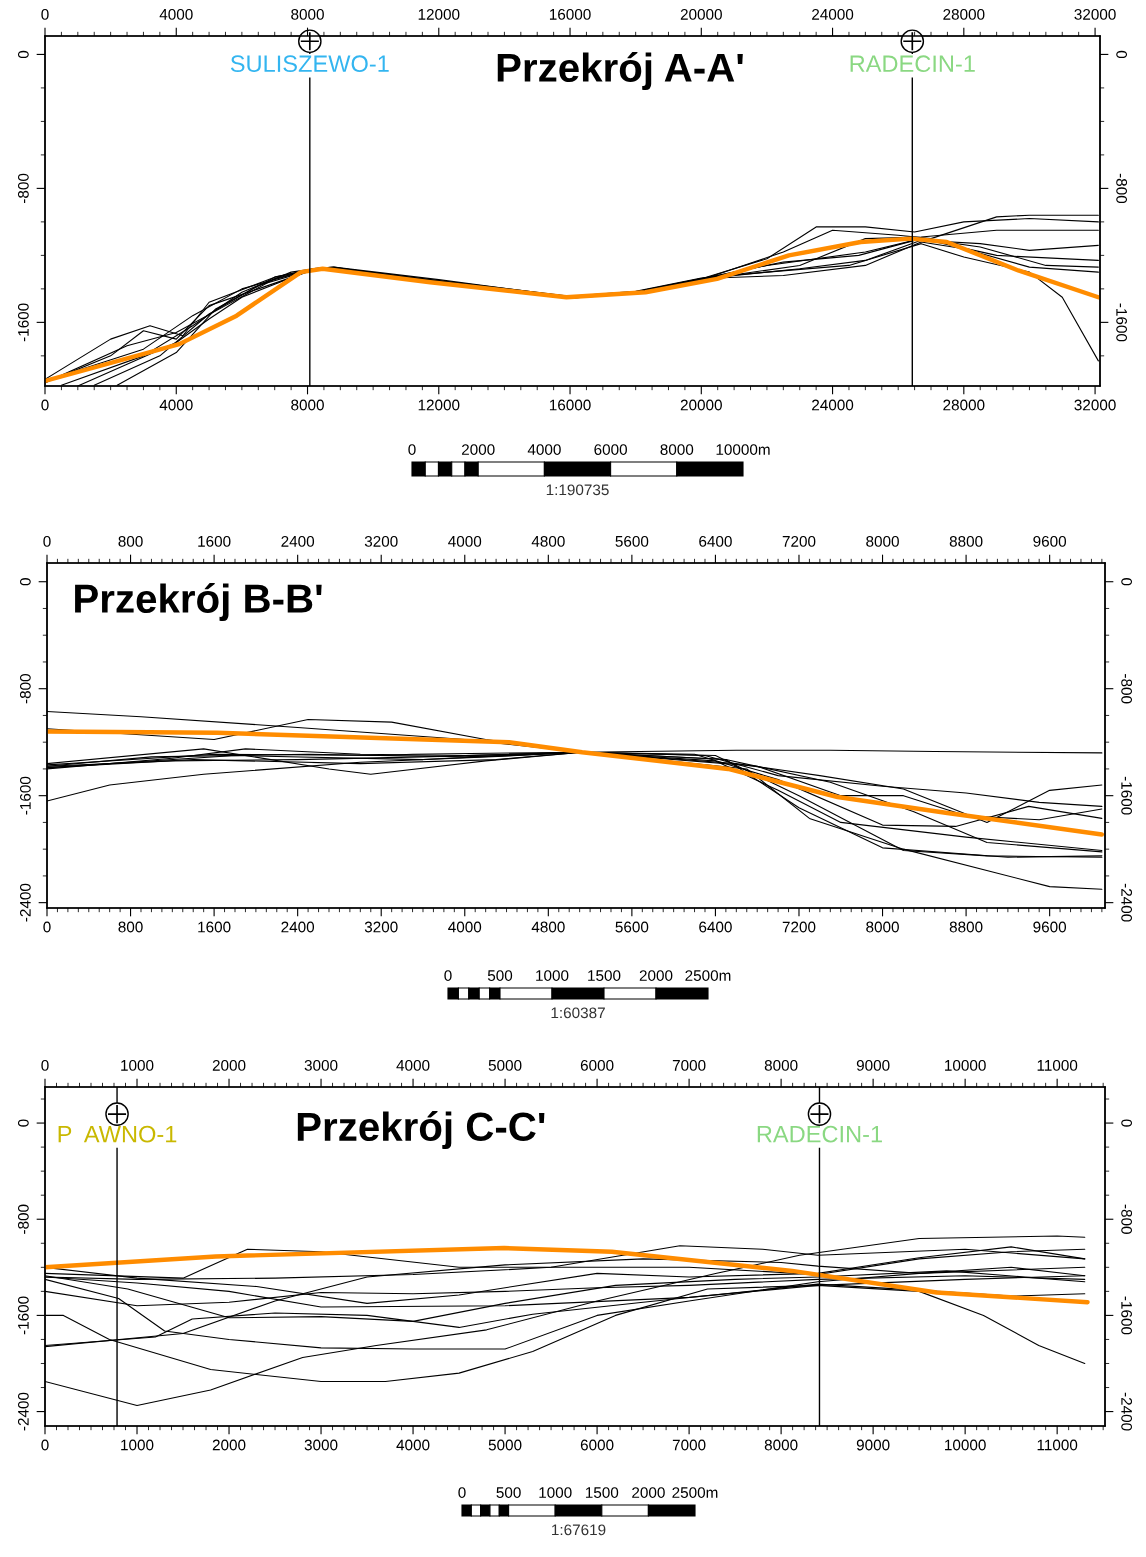  Describe the element at coordinates (1127, 1411) in the screenshot. I see `y2-tick-label: -2400` at that location.